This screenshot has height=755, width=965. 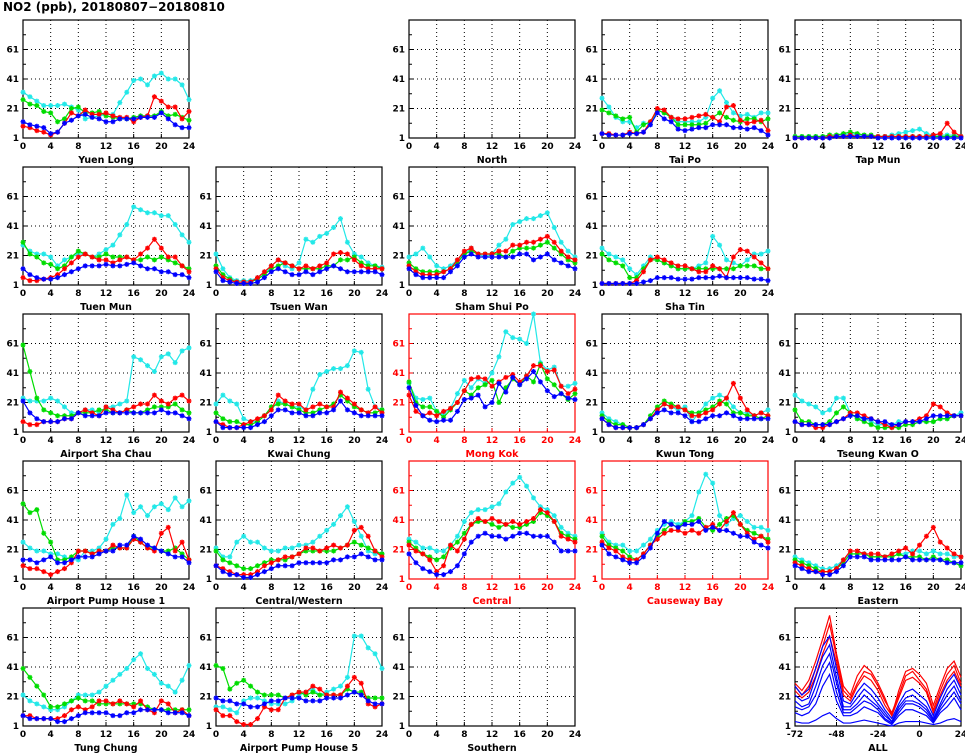 What do you see at coordinates (685, 454) in the screenshot?
I see `panel-title: Kwun Tong` at bounding box center [685, 454].